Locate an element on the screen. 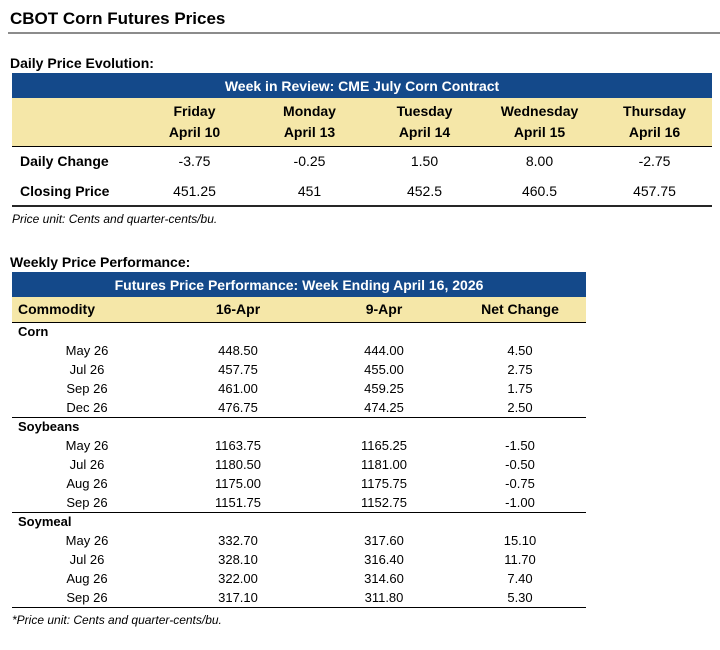 The image size is (720, 650). weekly-footnote: *Price unit: Cents and quarter-cents/bu. is located at coordinates (117, 619).